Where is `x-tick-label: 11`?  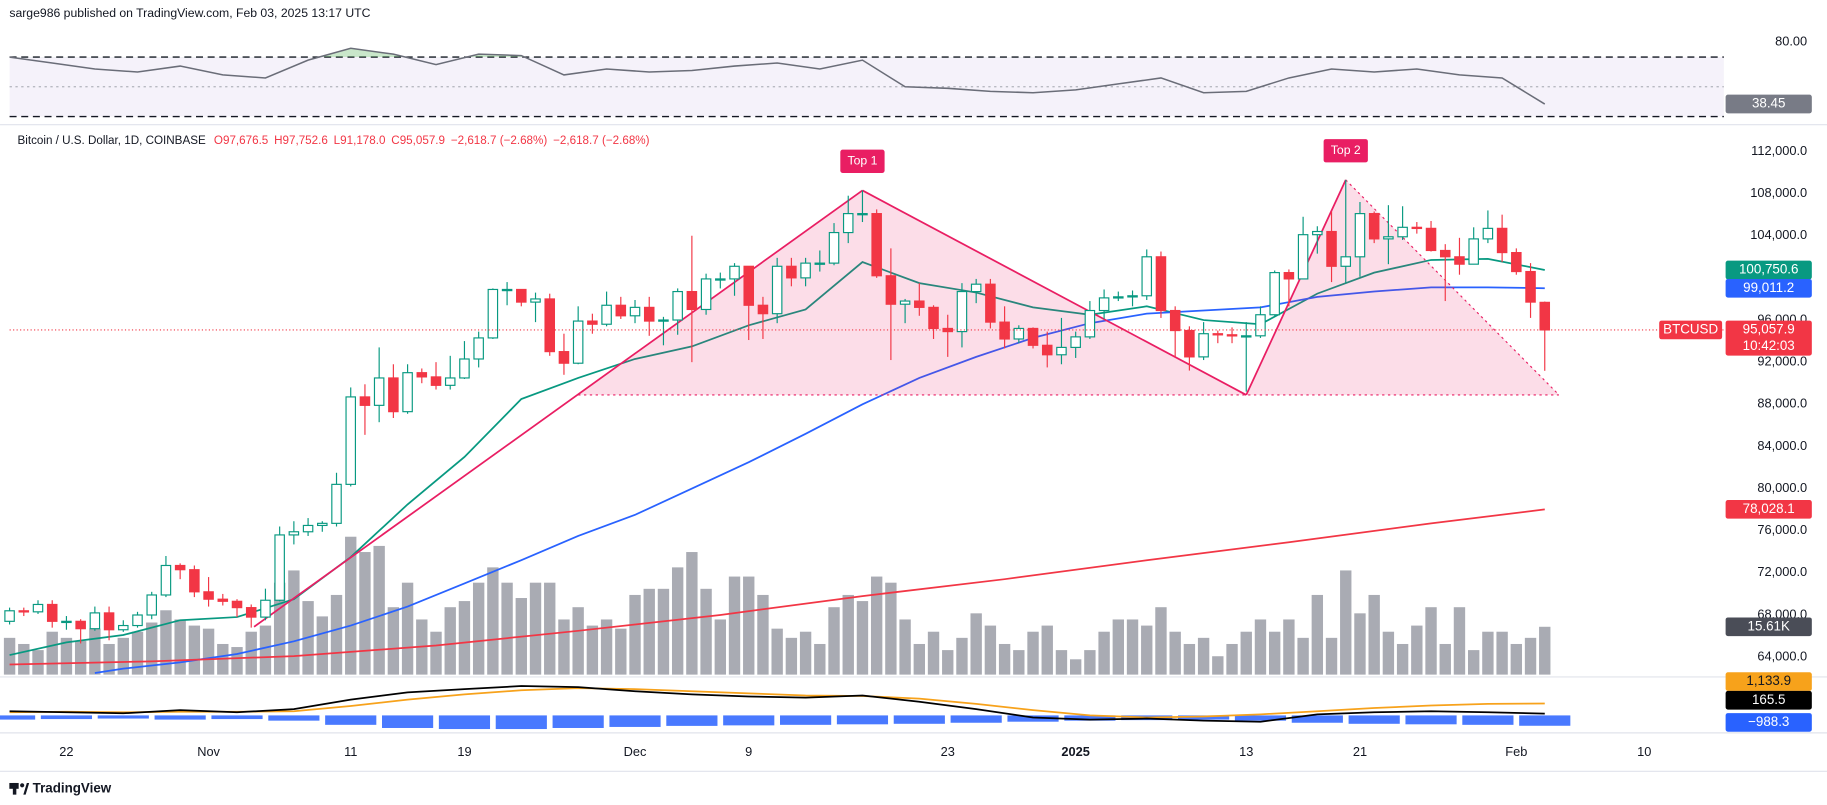 x-tick-label: 11 is located at coordinates (350, 751).